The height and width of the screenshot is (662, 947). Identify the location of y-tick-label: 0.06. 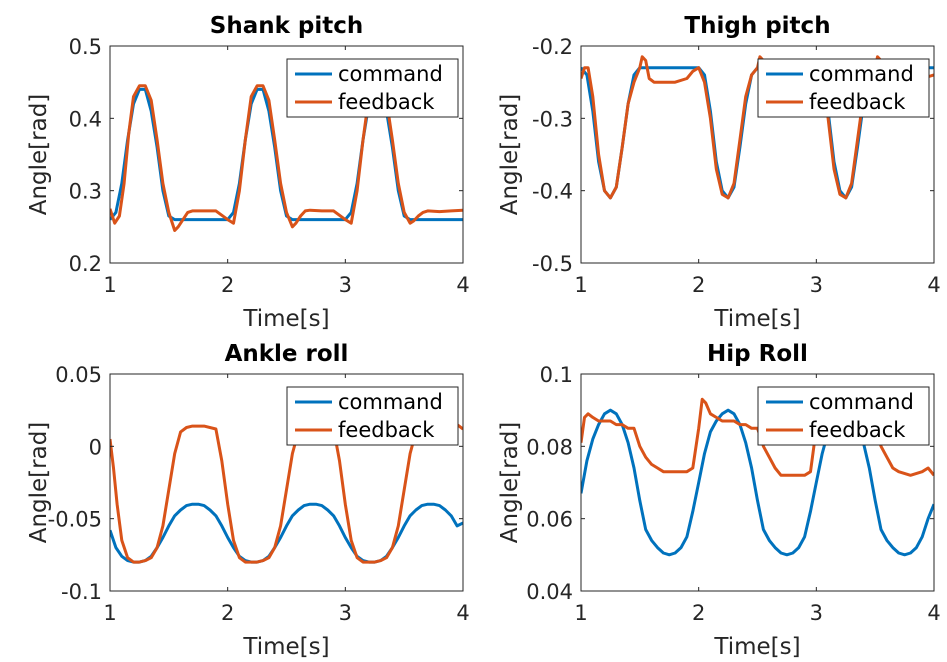
(549, 520).